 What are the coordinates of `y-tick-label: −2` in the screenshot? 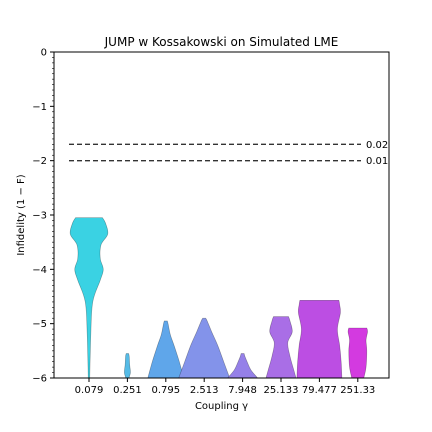 It's located at (39, 161).